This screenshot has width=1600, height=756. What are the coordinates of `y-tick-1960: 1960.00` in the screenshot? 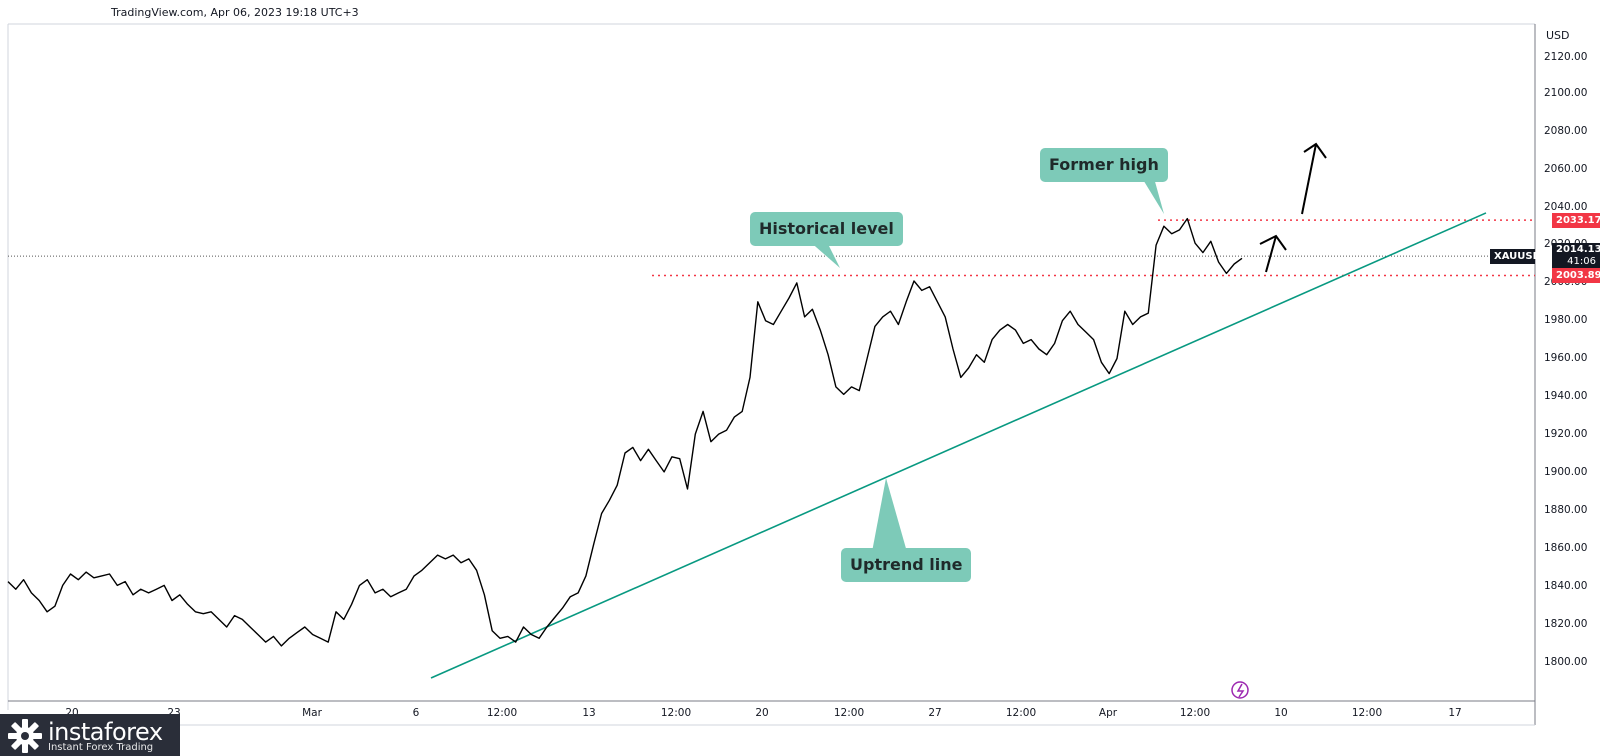 It's located at (1565, 358).